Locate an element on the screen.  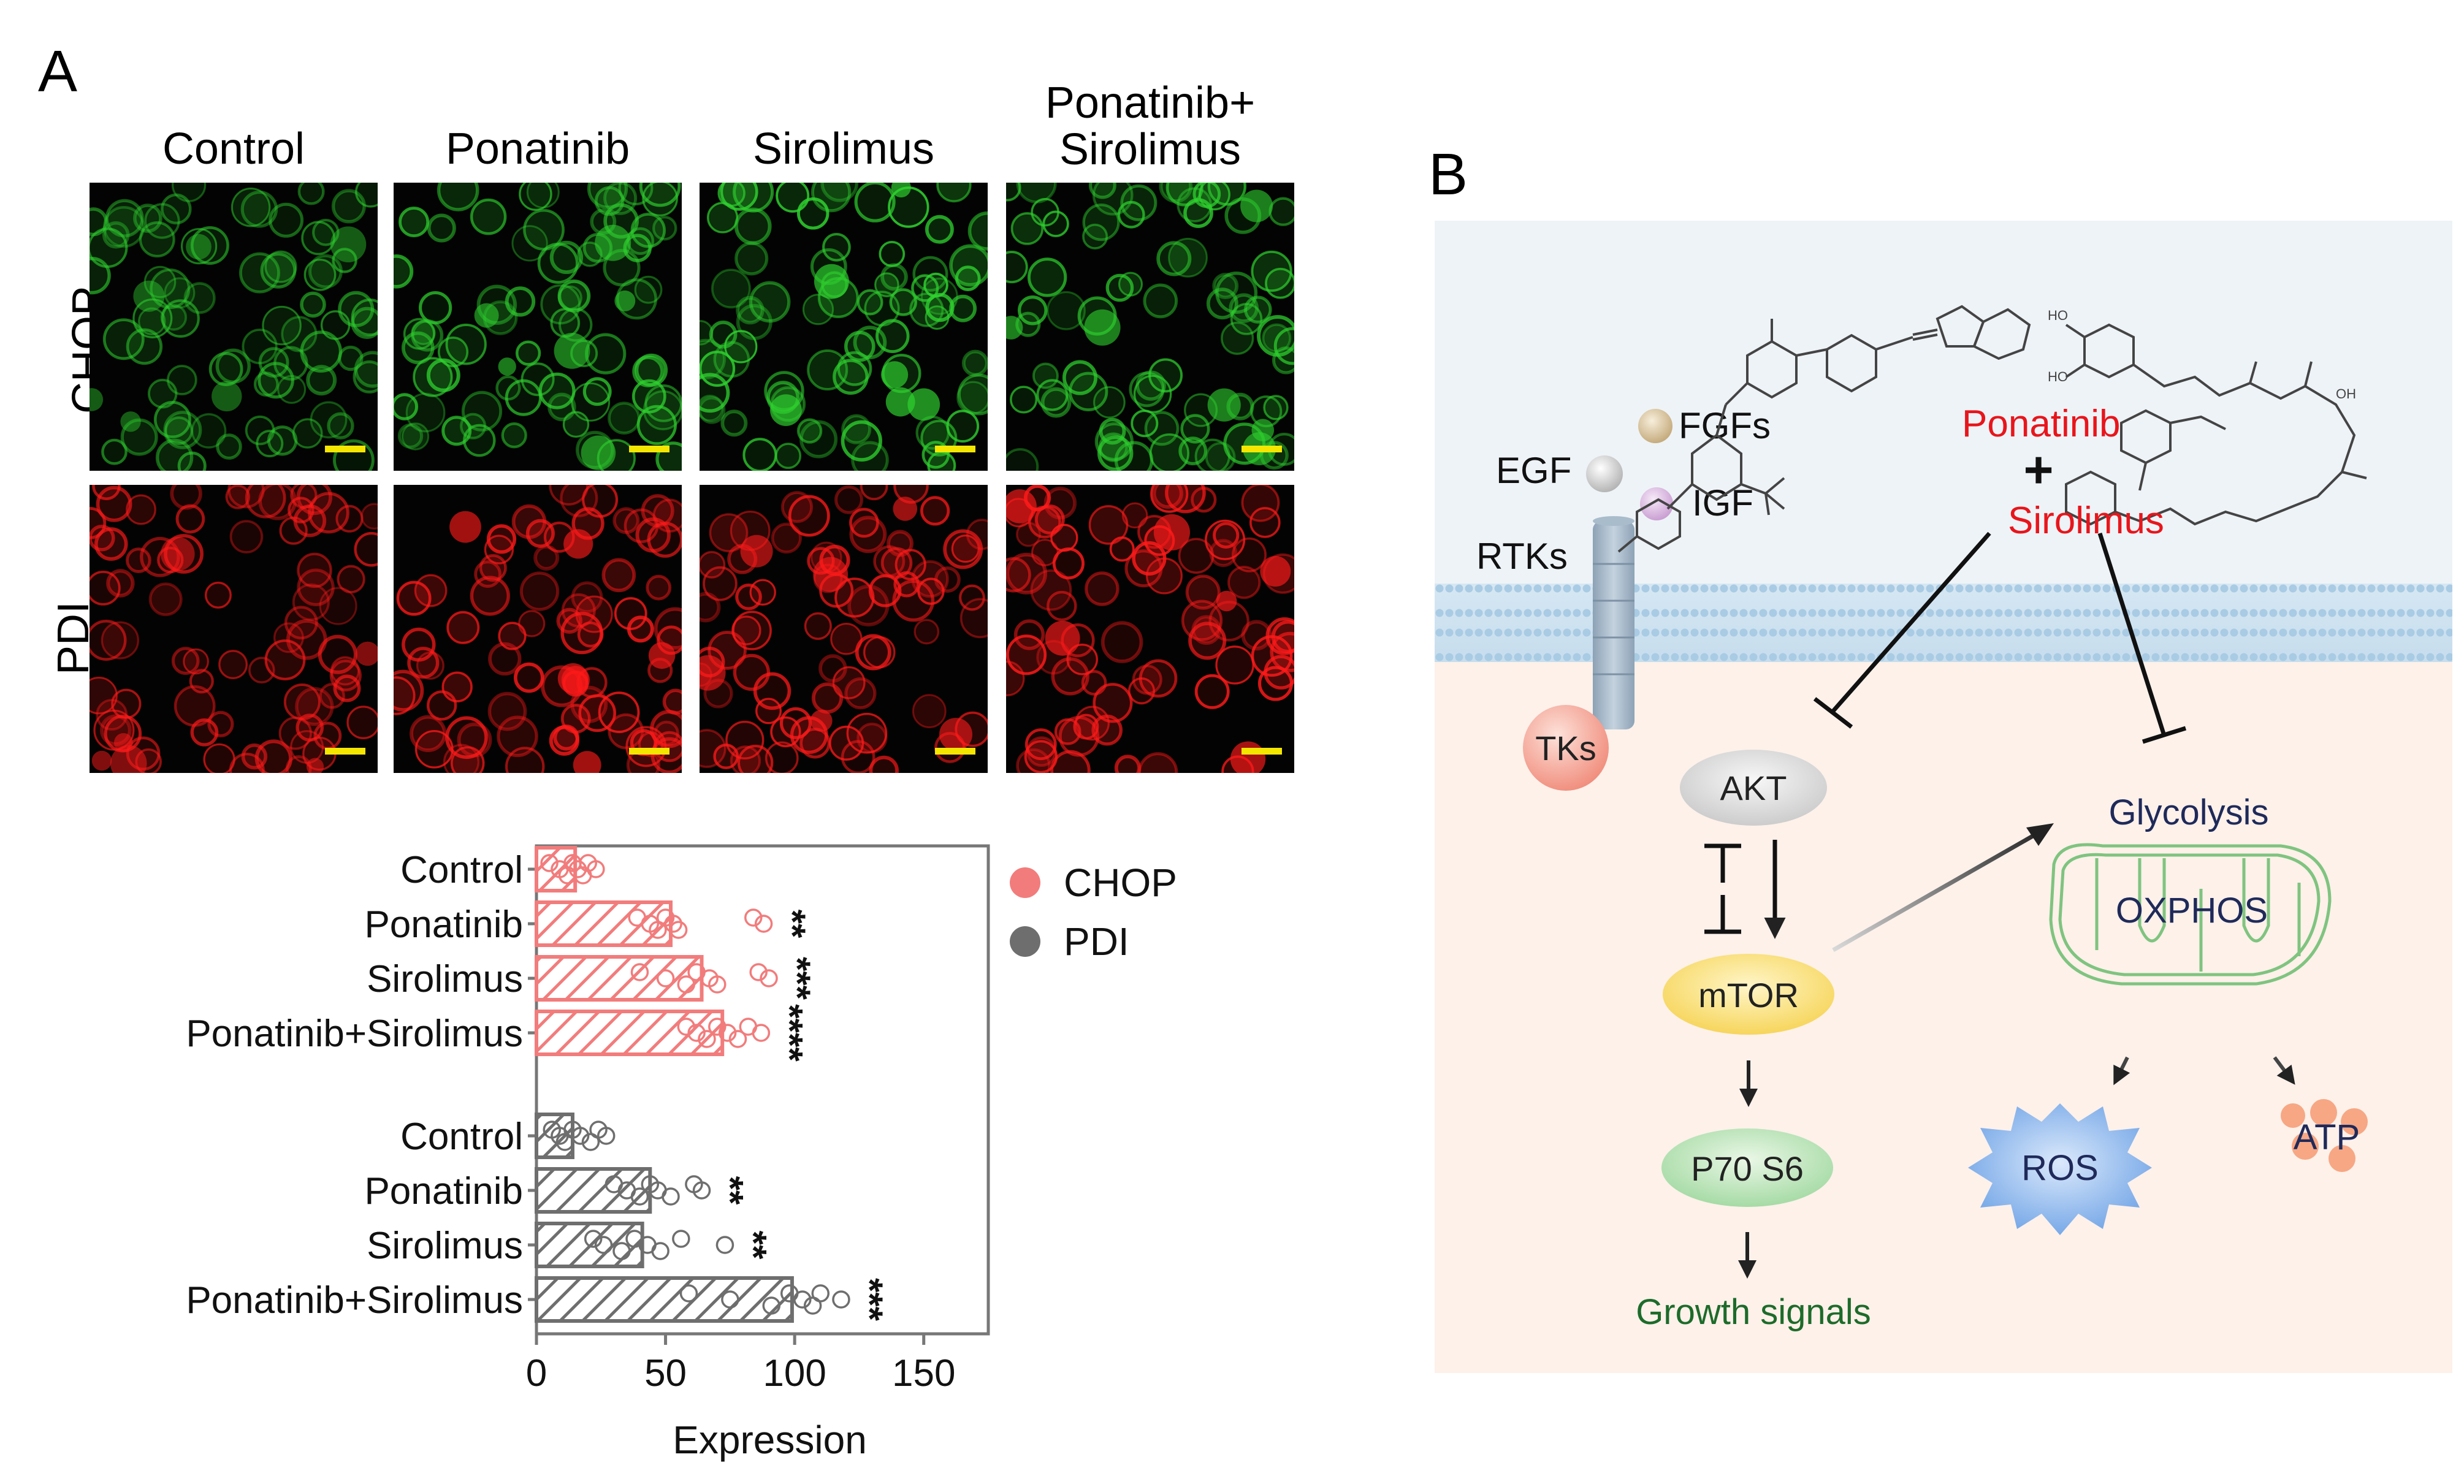
legend-label-chop: CHOP is located at coordinates (1120, 883).